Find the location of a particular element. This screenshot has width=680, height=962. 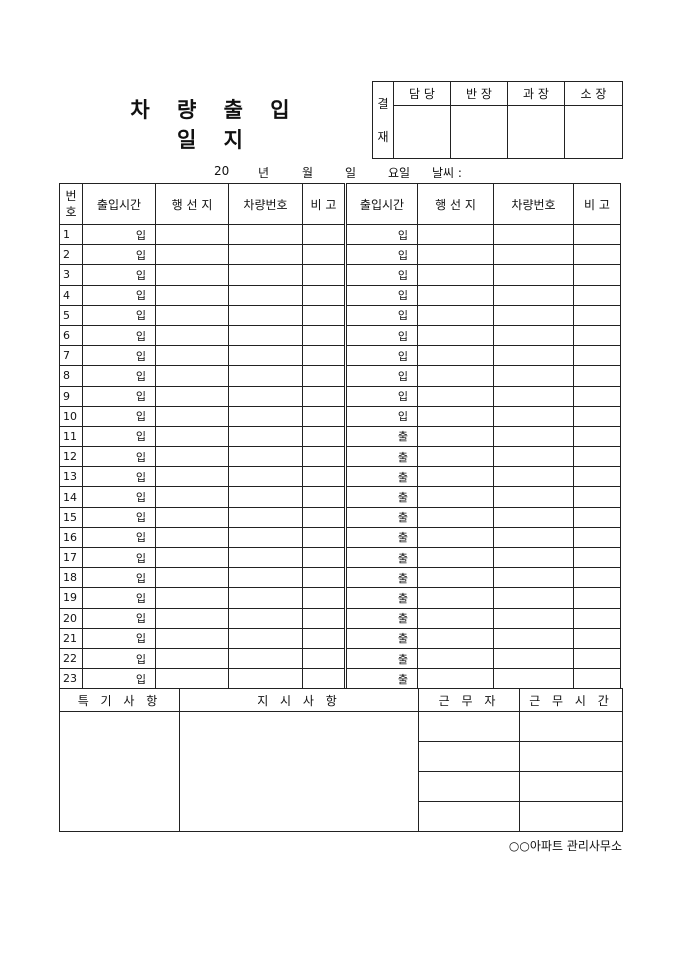

instructions-cell is located at coordinates (299, 771).